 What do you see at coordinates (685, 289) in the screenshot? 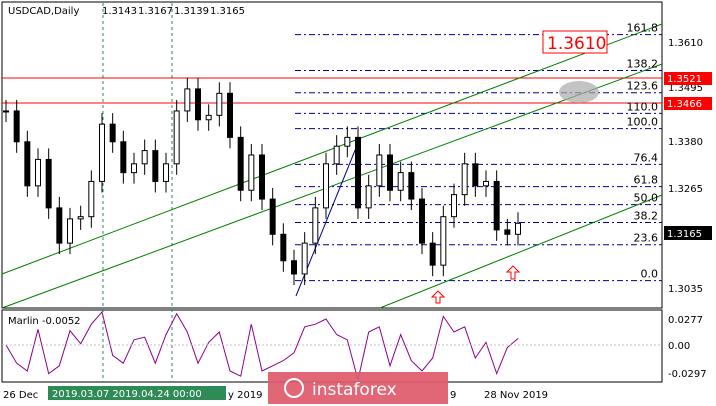
I see `price-tick-5: 1.3035` at bounding box center [685, 289].